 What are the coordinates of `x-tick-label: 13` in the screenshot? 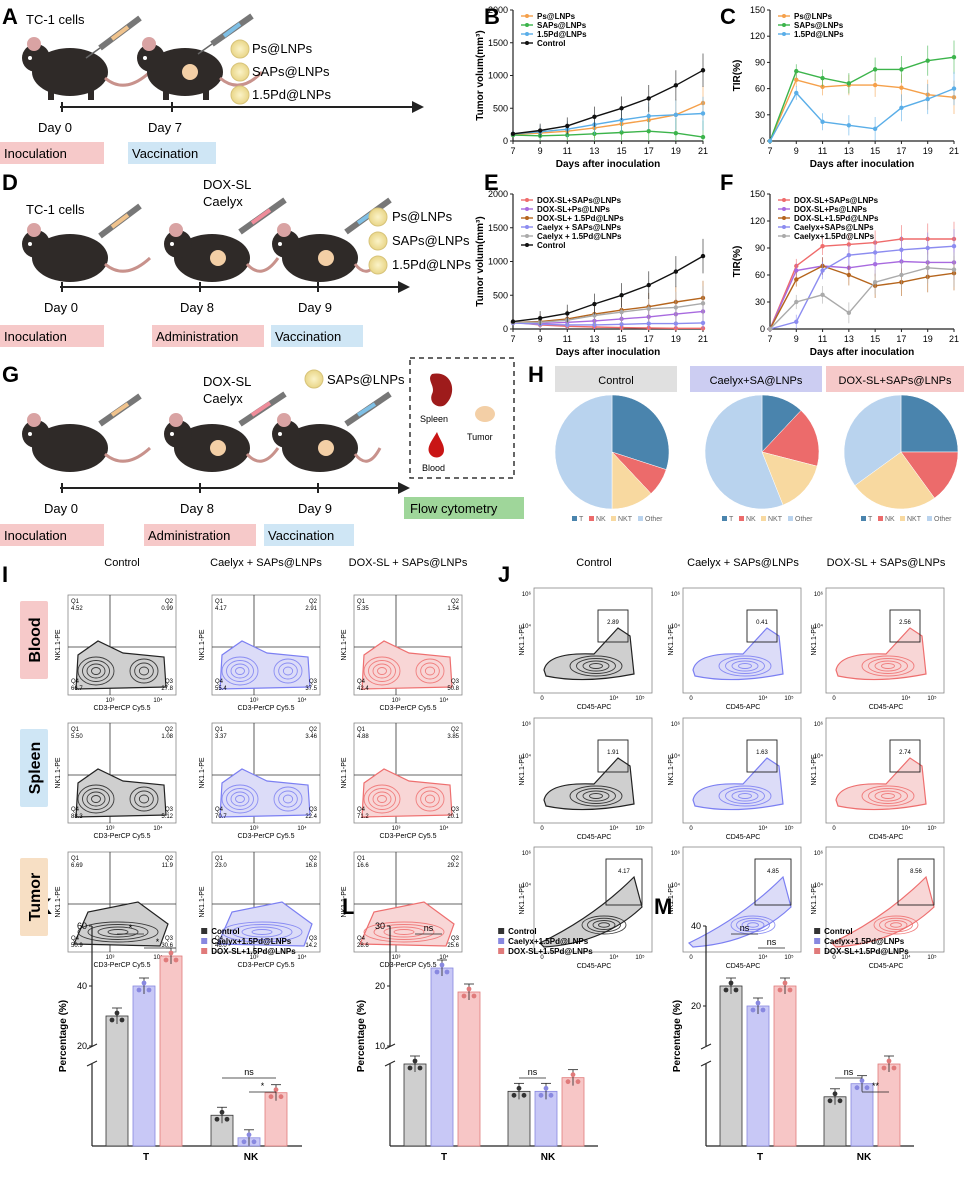 It's located at (849, 151).